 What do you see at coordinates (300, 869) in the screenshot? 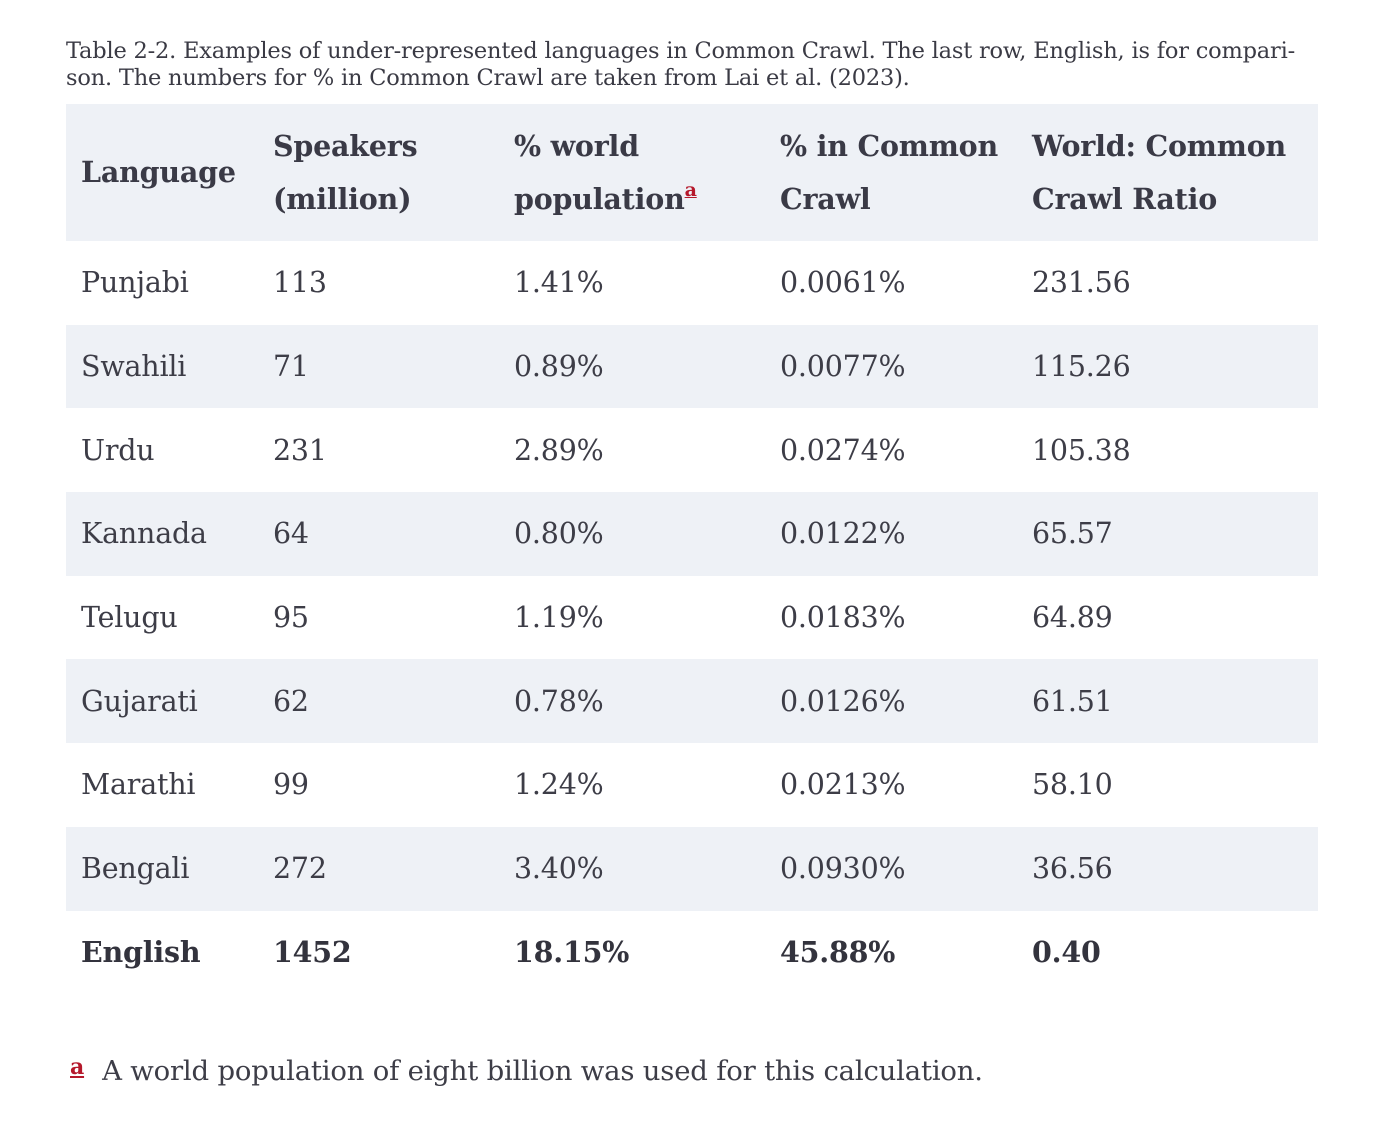
I see `cell-speakers: 272` at bounding box center [300, 869].